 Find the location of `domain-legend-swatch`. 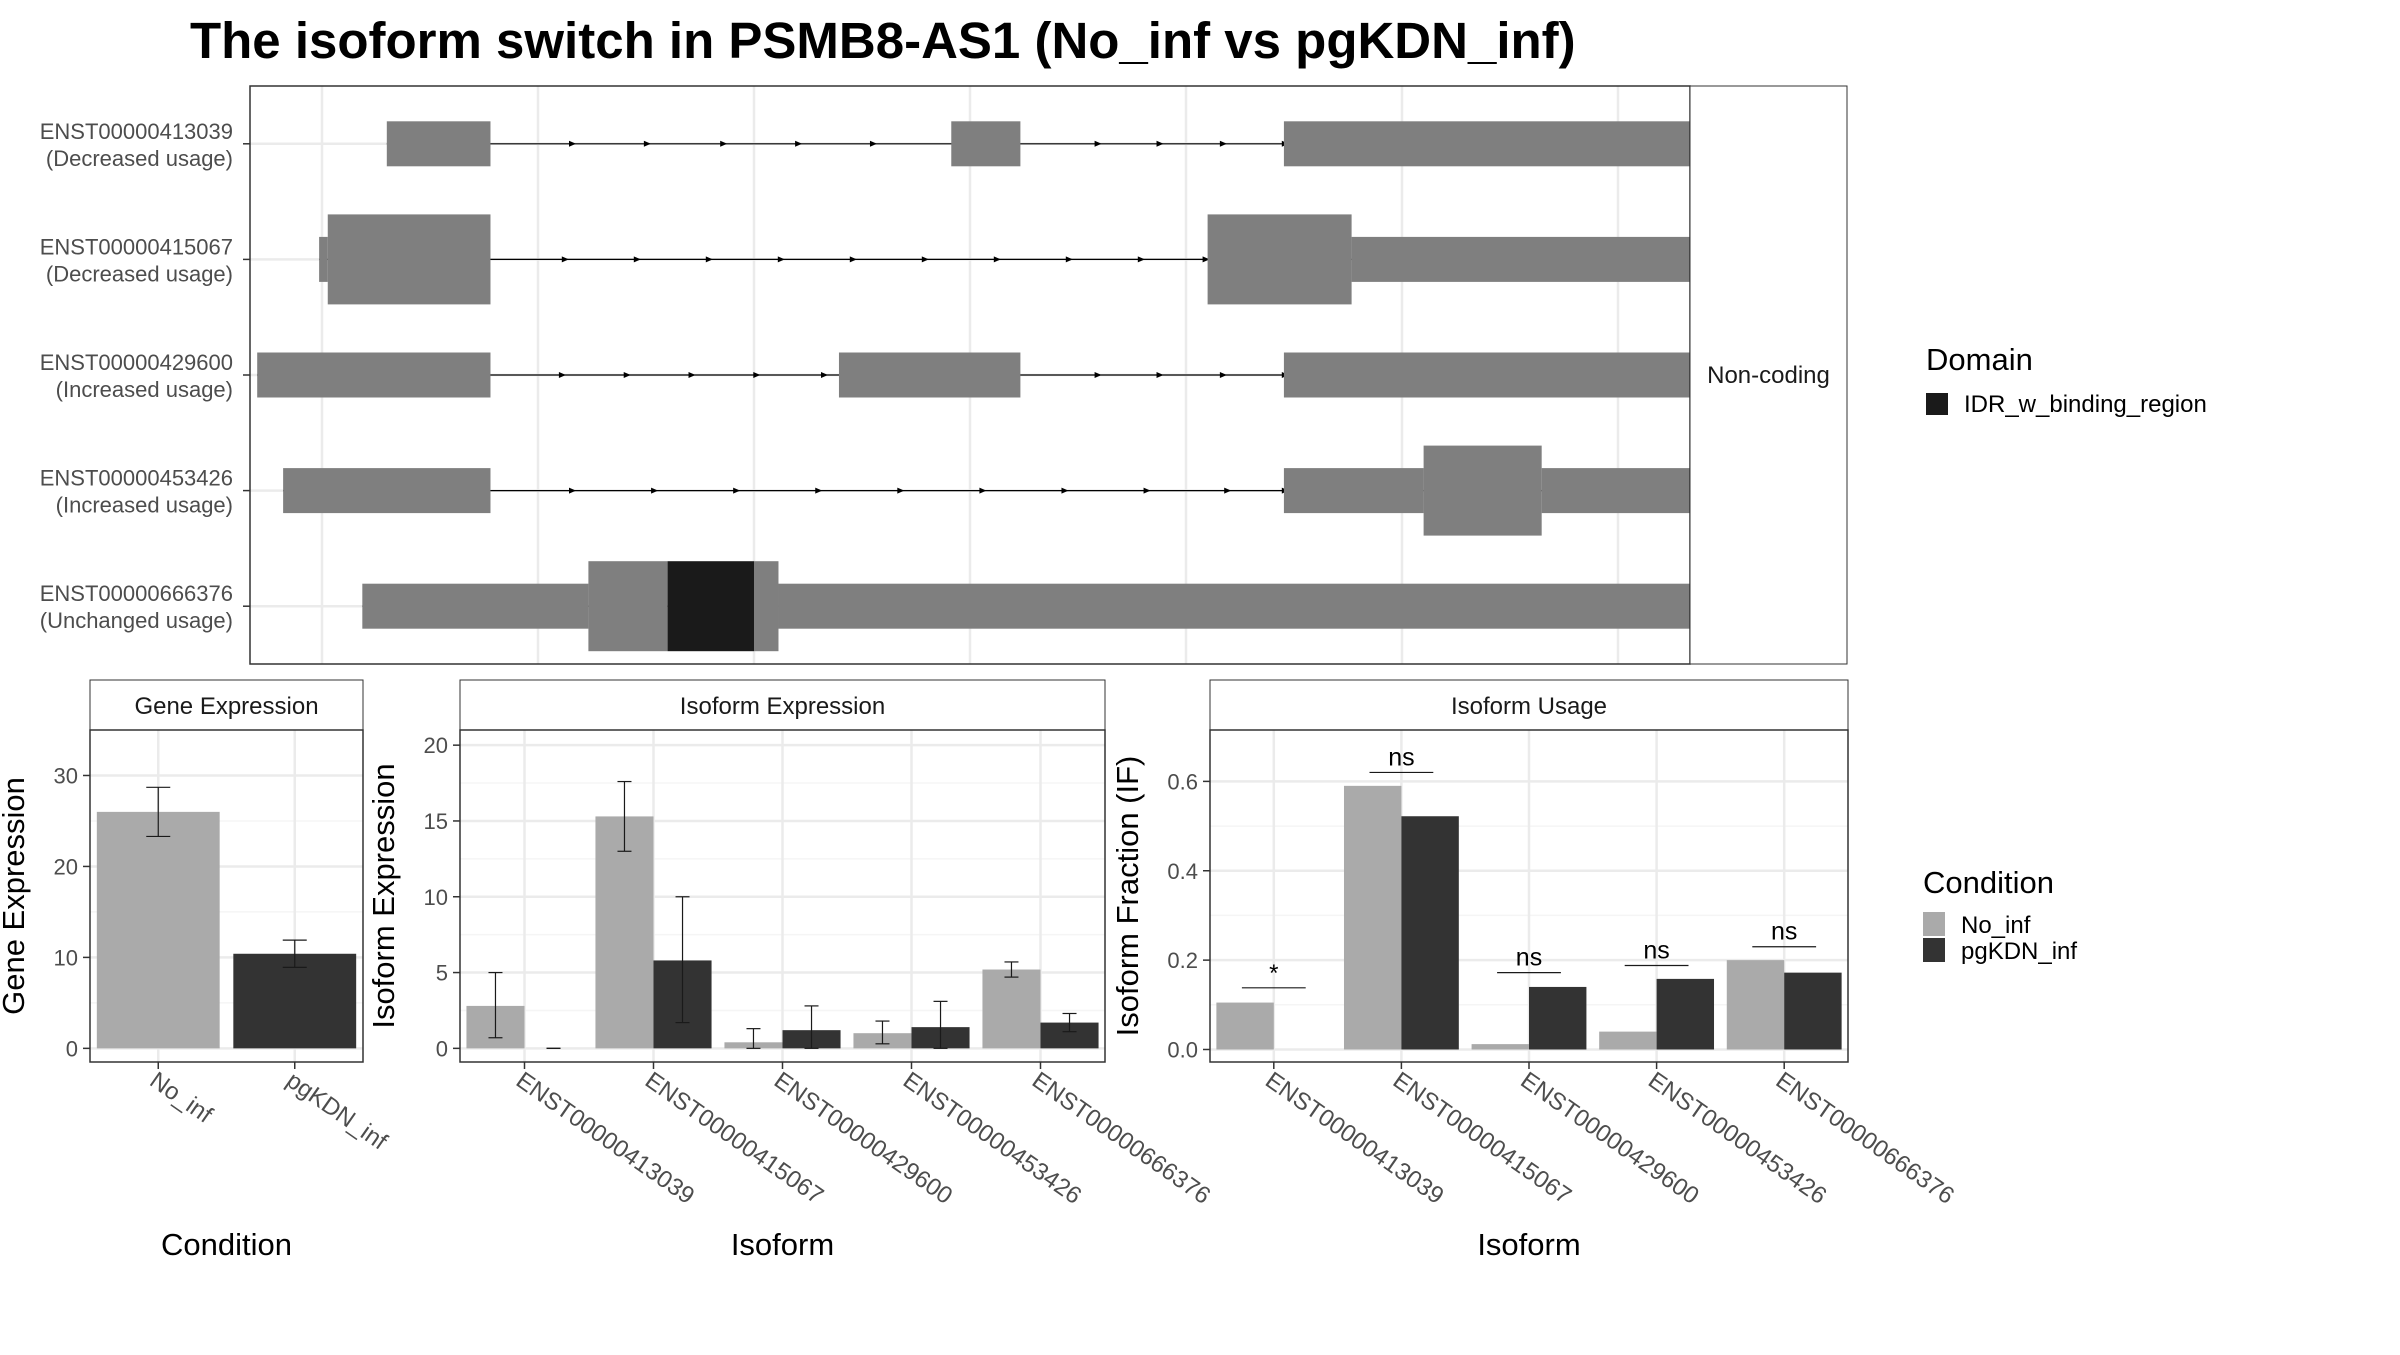

domain-legend-swatch is located at coordinates (1937, 404).